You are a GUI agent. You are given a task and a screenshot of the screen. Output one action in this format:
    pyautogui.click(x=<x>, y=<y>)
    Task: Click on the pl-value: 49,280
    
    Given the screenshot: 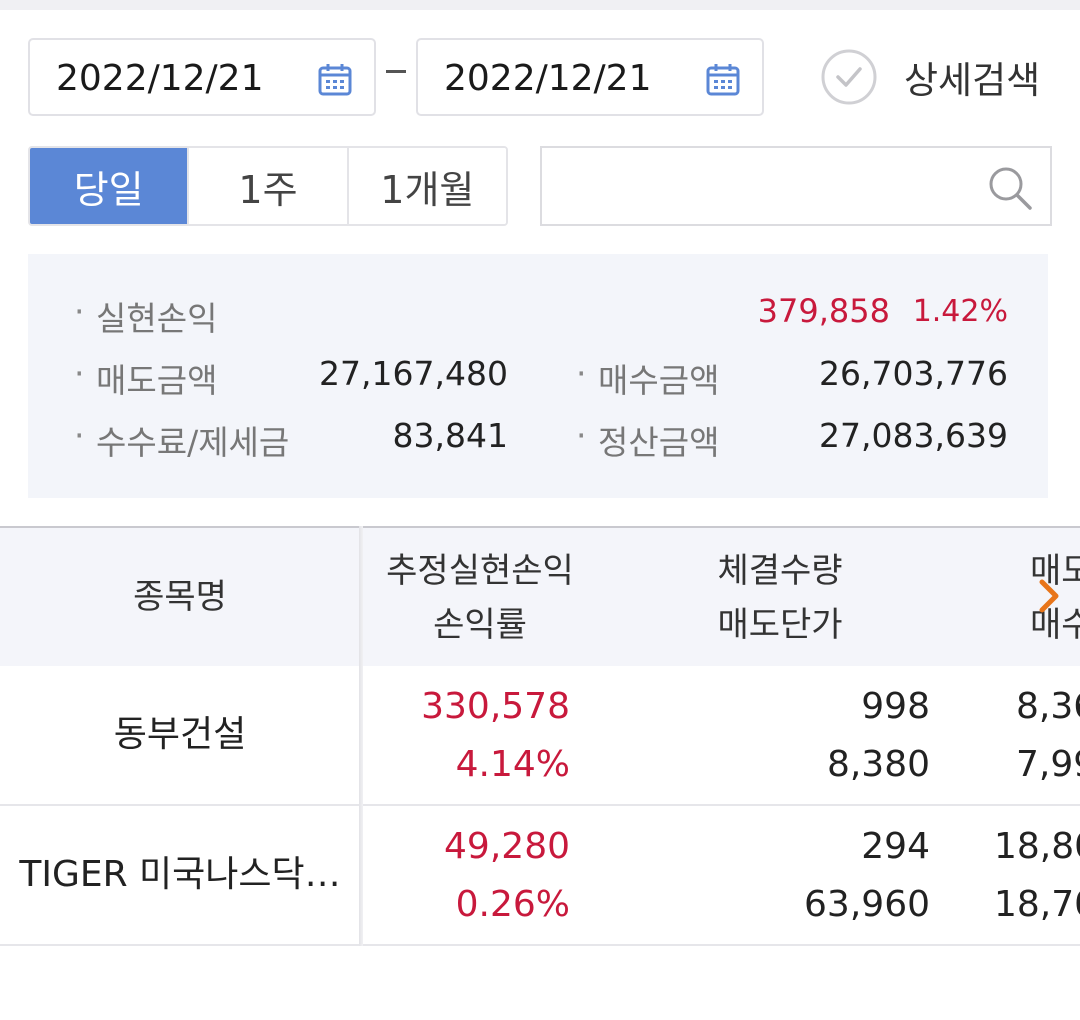 What is the action you would take?
    pyautogui.click(x=507, y=846)
    